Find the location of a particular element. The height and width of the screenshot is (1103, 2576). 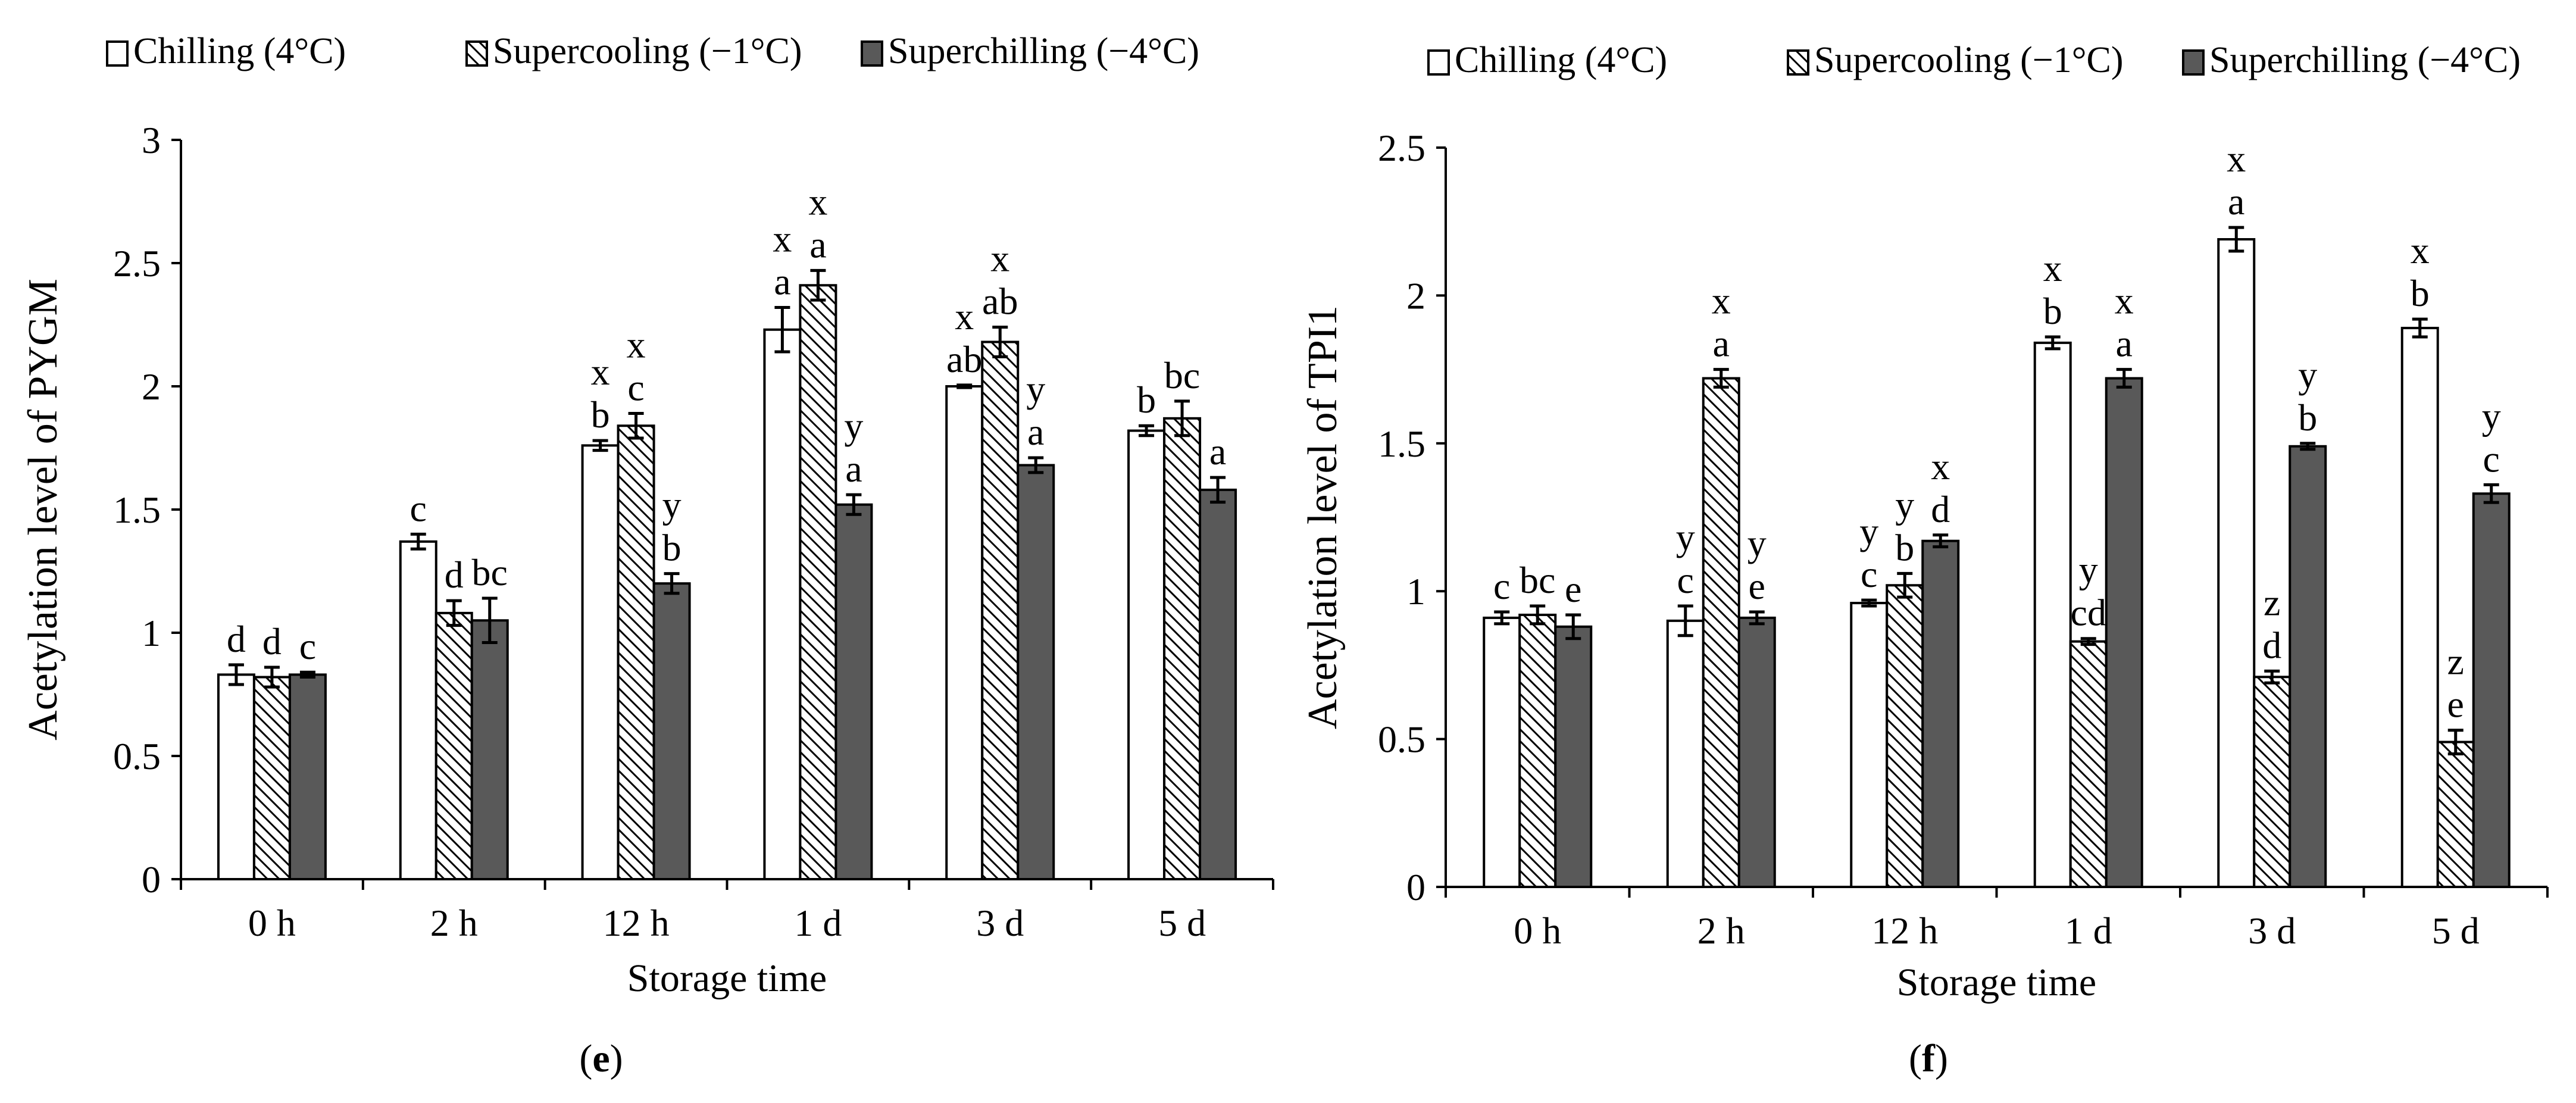

legend-label: Superchilling (−4°C) is located at coordinates (2365, 60).